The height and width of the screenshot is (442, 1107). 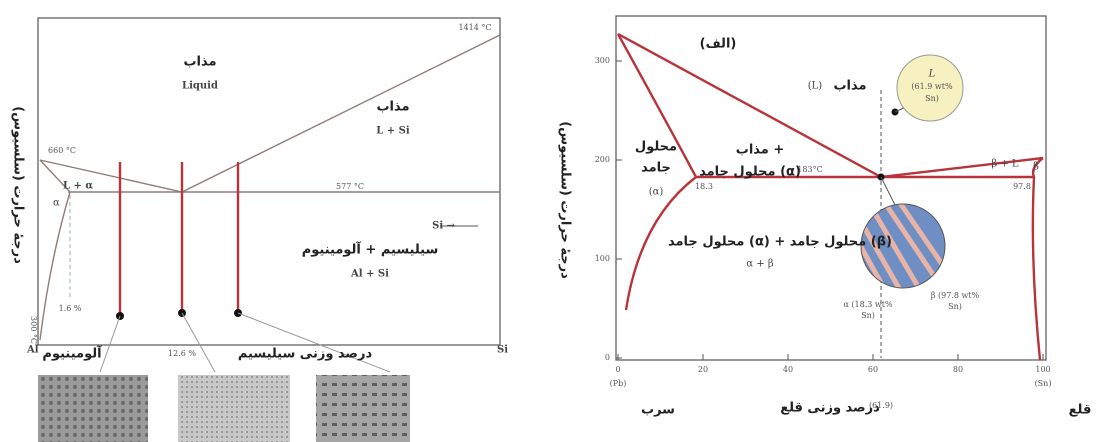 I want to click on right-diagram-label: α + β, so click(x=759, y=264).